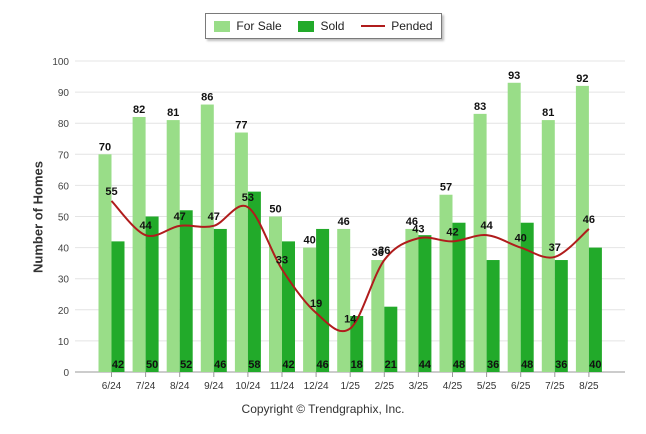 This screenshot has height=434, width=646. Describe the element at coordinates (111, 192) in the screenshot. I see `data-label-pended: 55` at that location.